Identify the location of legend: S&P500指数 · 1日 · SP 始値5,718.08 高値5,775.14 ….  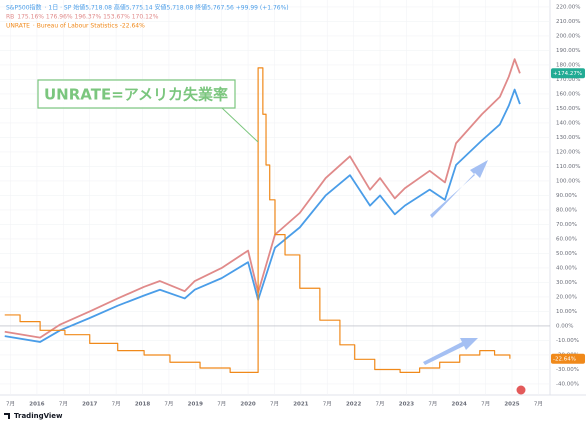
(147, 17).